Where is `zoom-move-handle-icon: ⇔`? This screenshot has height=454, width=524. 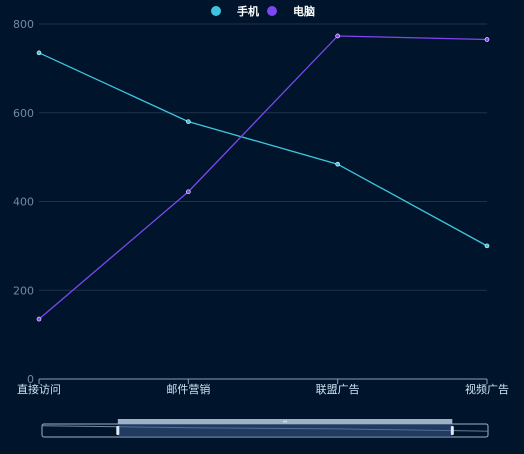
zoom-move-handle-icon: ⇔ is located at coordinates (285, 422).